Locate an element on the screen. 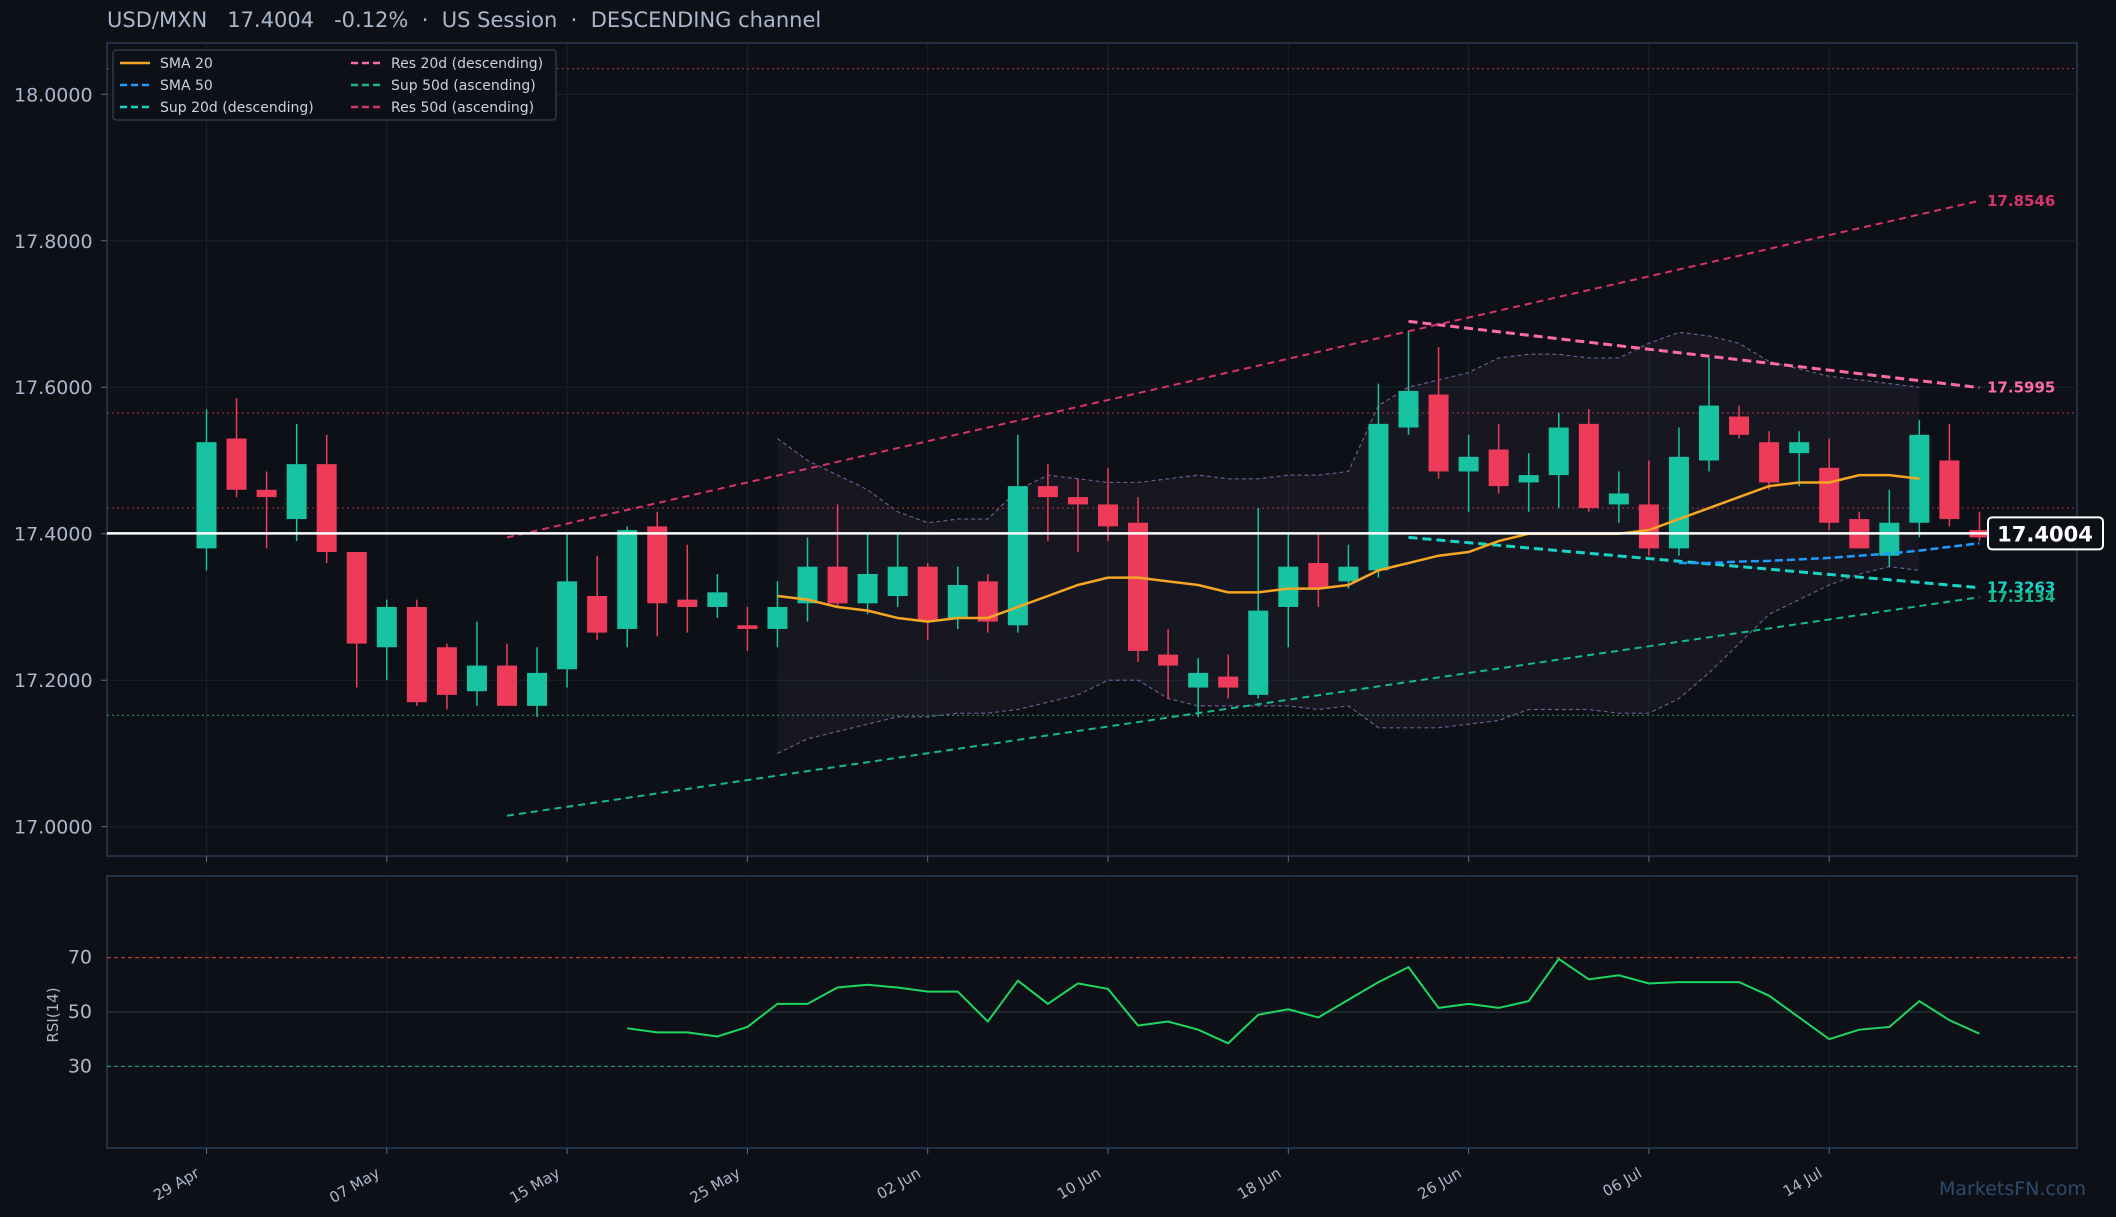  last-price-box is located at coordinates (2045, 533).